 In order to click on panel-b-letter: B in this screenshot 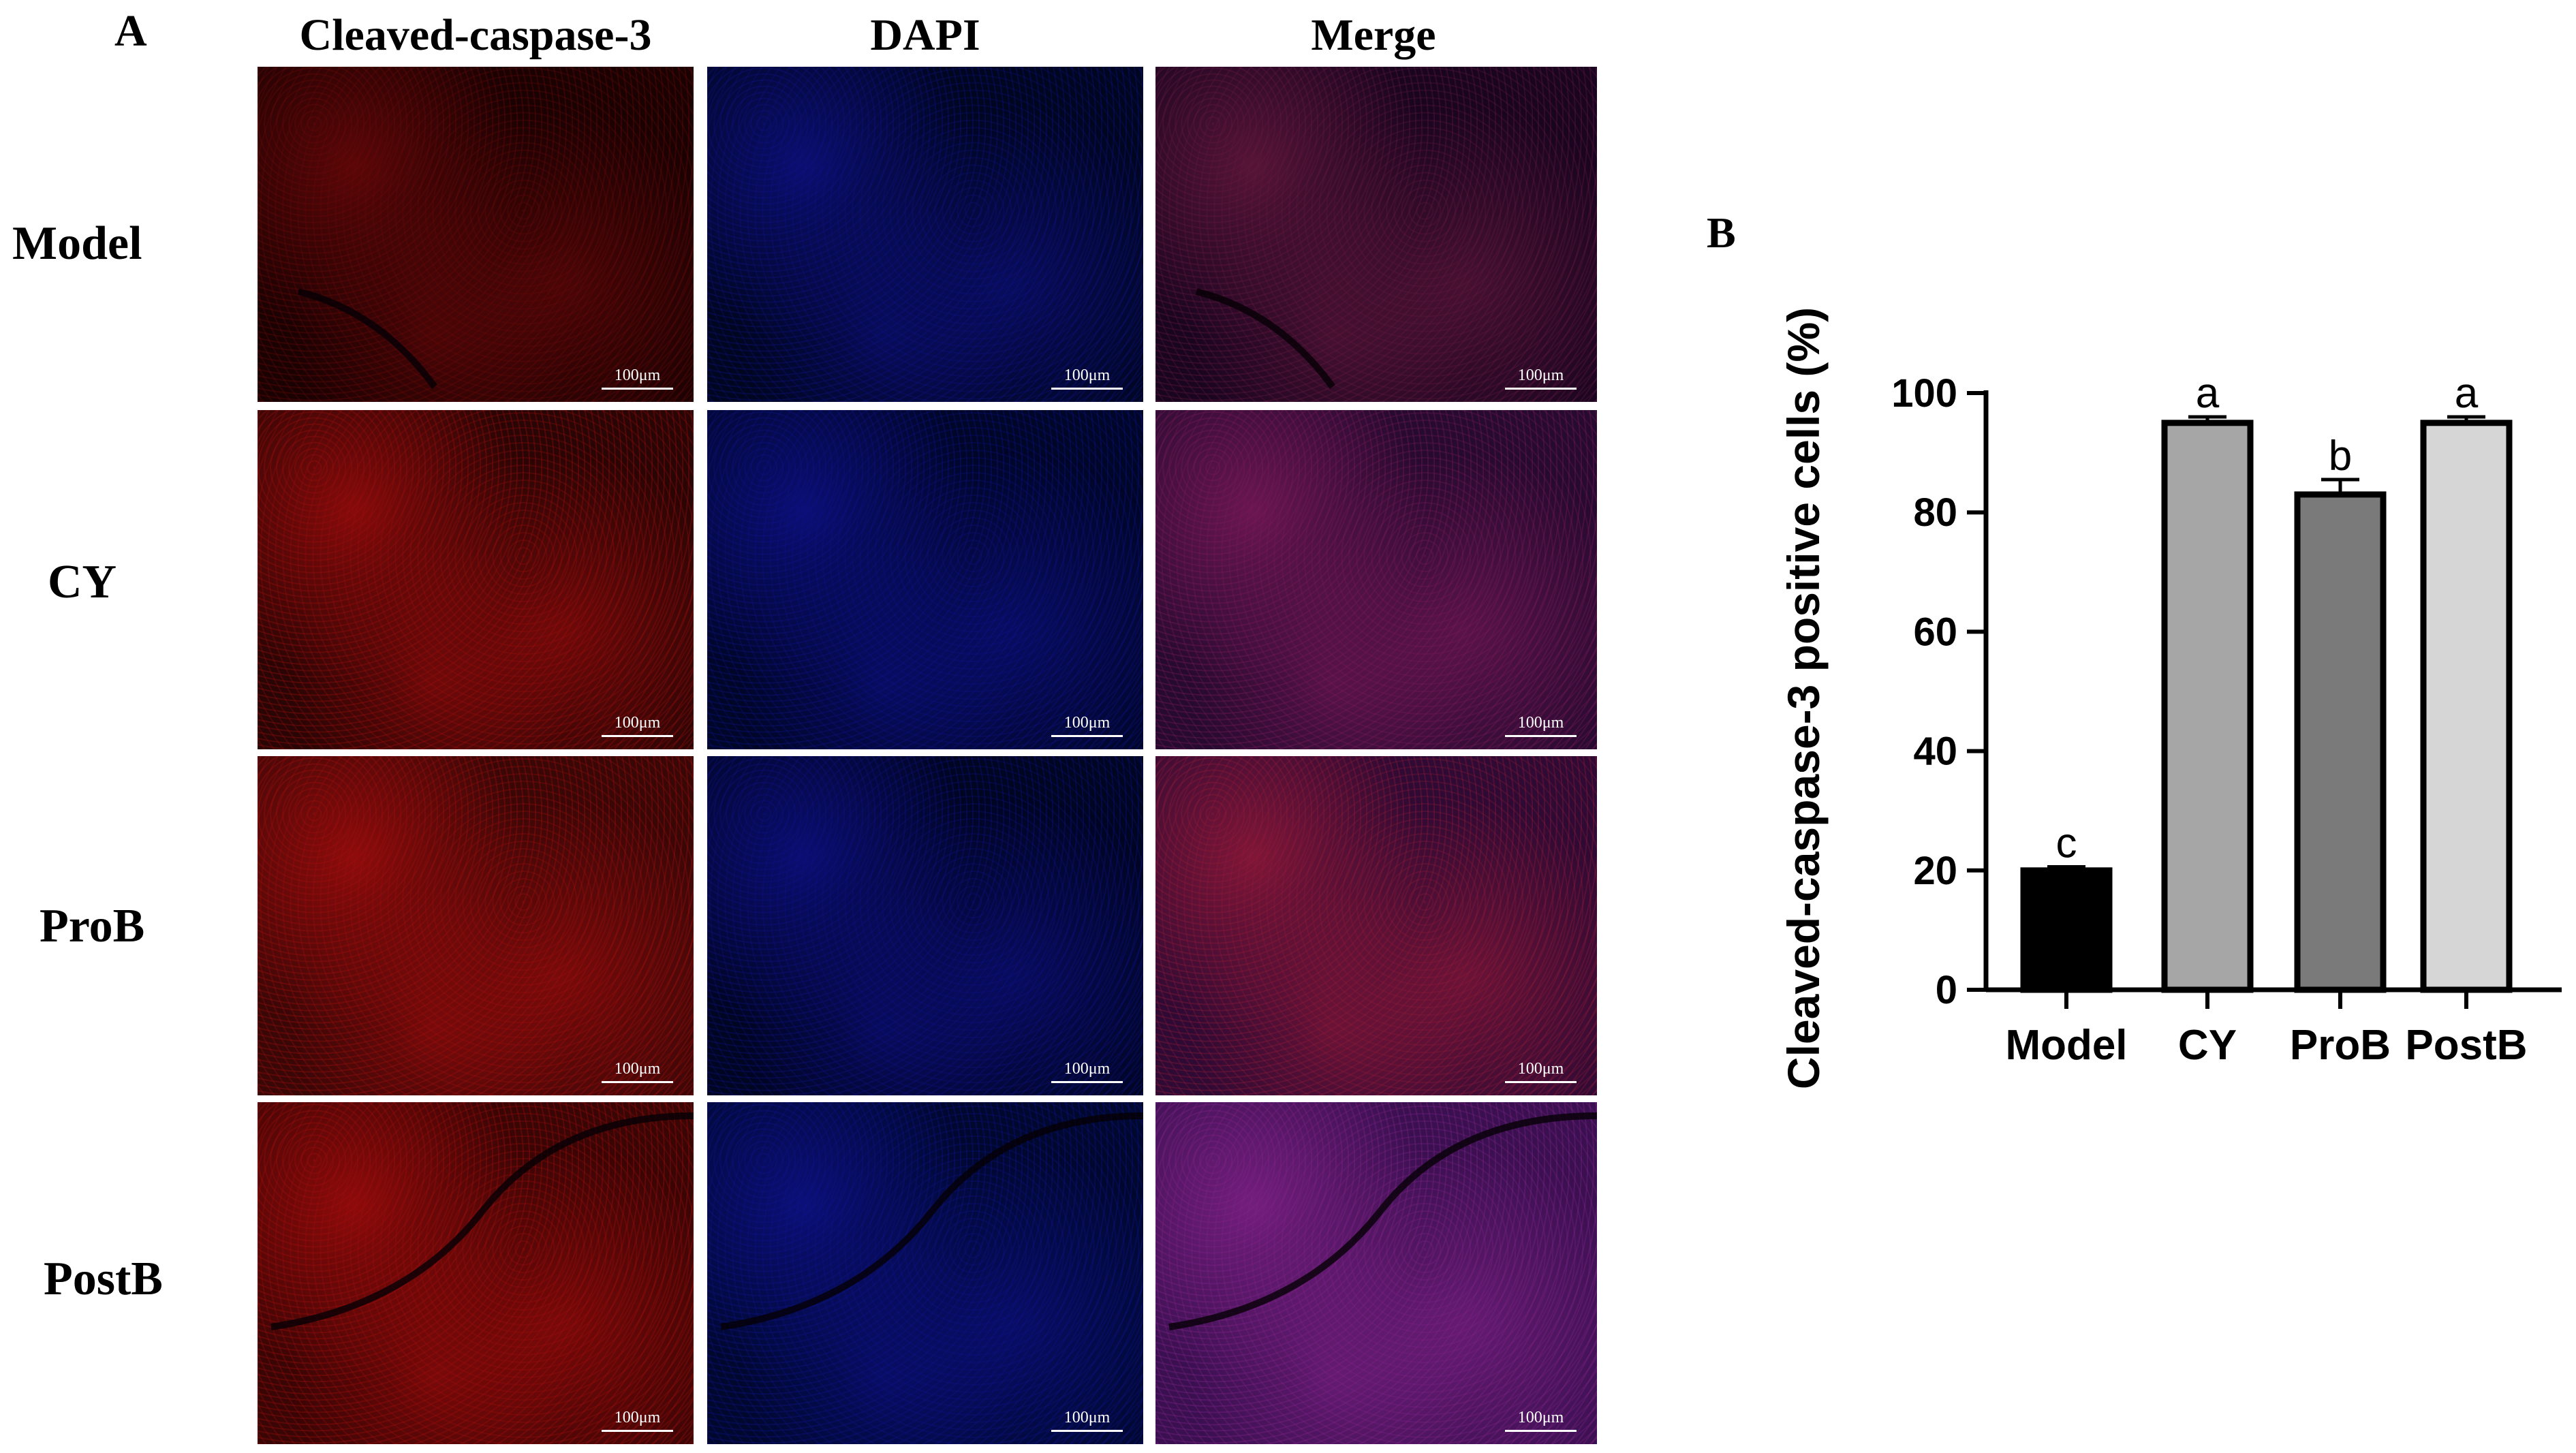, I will do `click(1721, 232)`.